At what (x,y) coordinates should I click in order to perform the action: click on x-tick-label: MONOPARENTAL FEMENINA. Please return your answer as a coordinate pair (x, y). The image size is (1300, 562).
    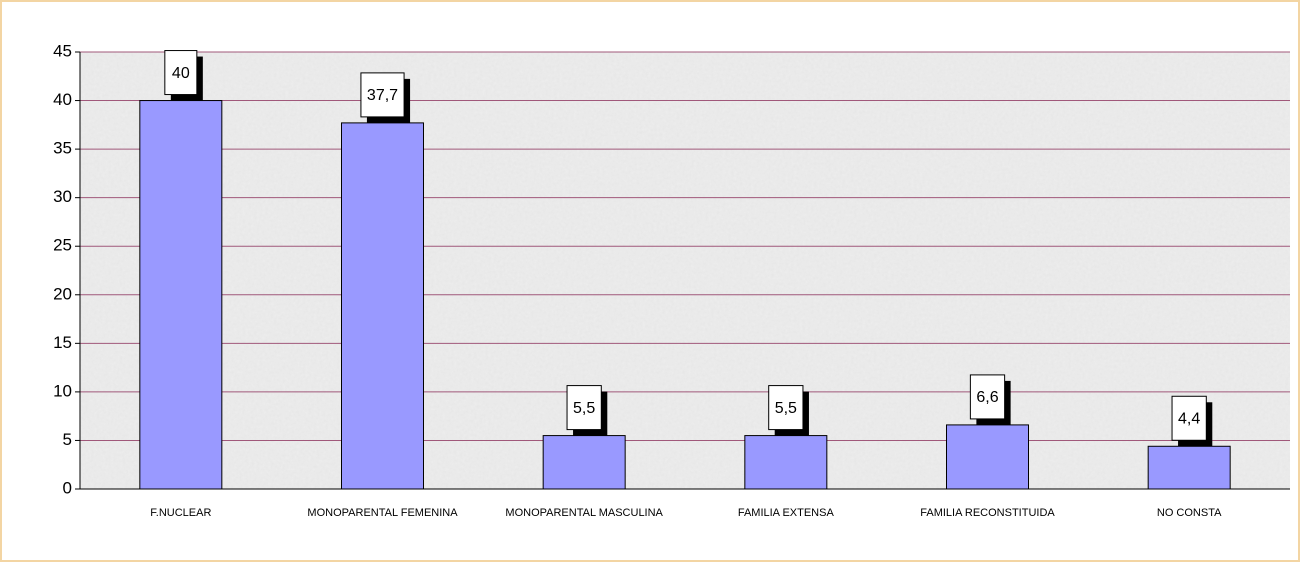
    Looking at the image, I should click on (382, 513).